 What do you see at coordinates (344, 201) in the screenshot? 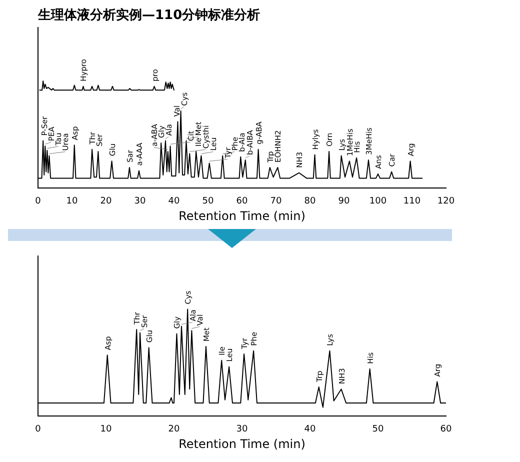
I see `x-tick-label: 90` at bounding box center [344, 201].